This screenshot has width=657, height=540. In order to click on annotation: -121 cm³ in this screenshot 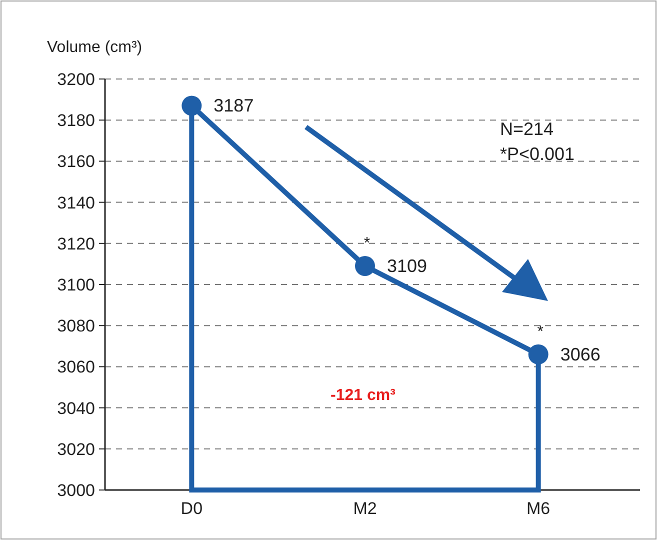, I will do `click(363, 395)`.